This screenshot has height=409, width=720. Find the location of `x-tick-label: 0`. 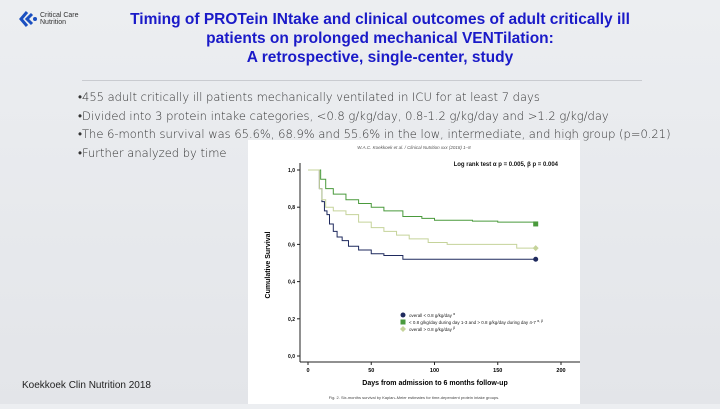

x-tick-label: 0 is located at coordinates (307, 371).